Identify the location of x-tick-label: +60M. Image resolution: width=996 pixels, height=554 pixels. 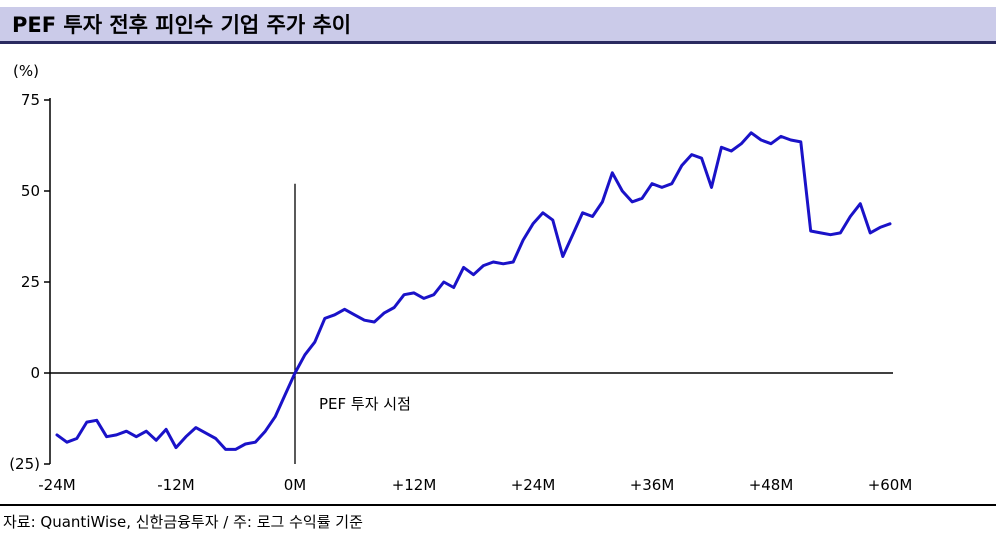
(890, 485).